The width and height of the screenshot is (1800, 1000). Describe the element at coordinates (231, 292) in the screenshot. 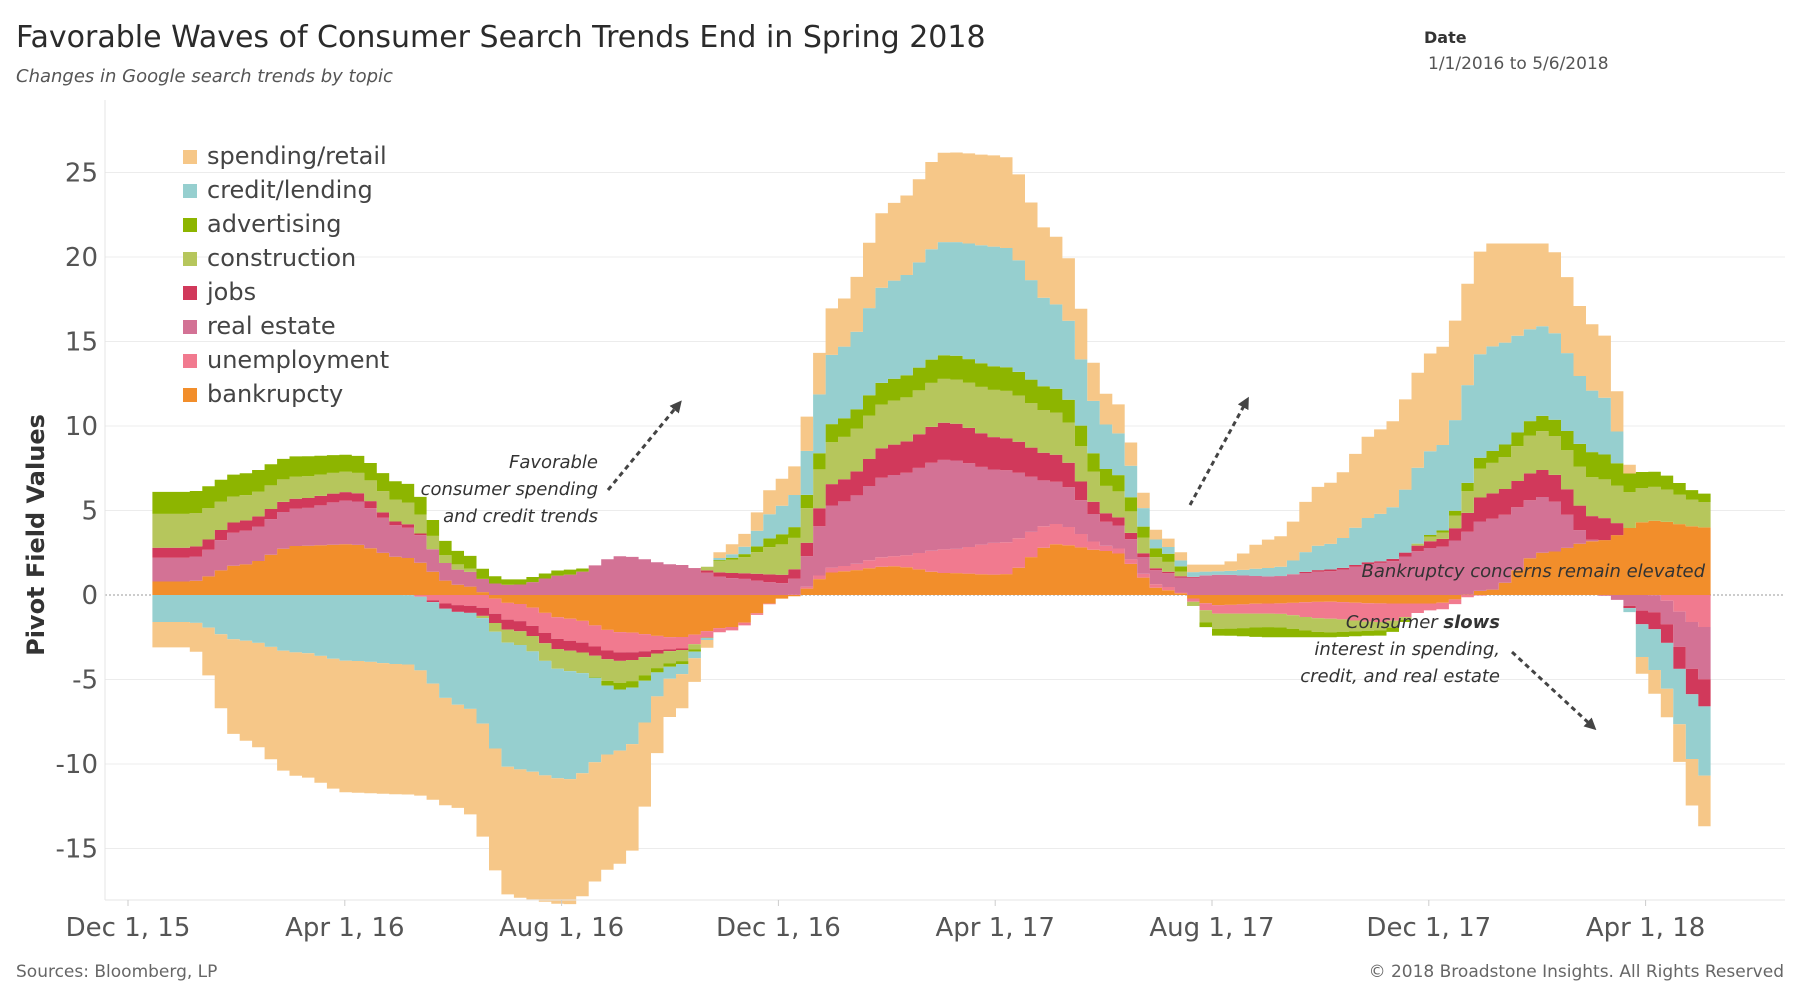

I see `legend-label-4: jobs` at that location.